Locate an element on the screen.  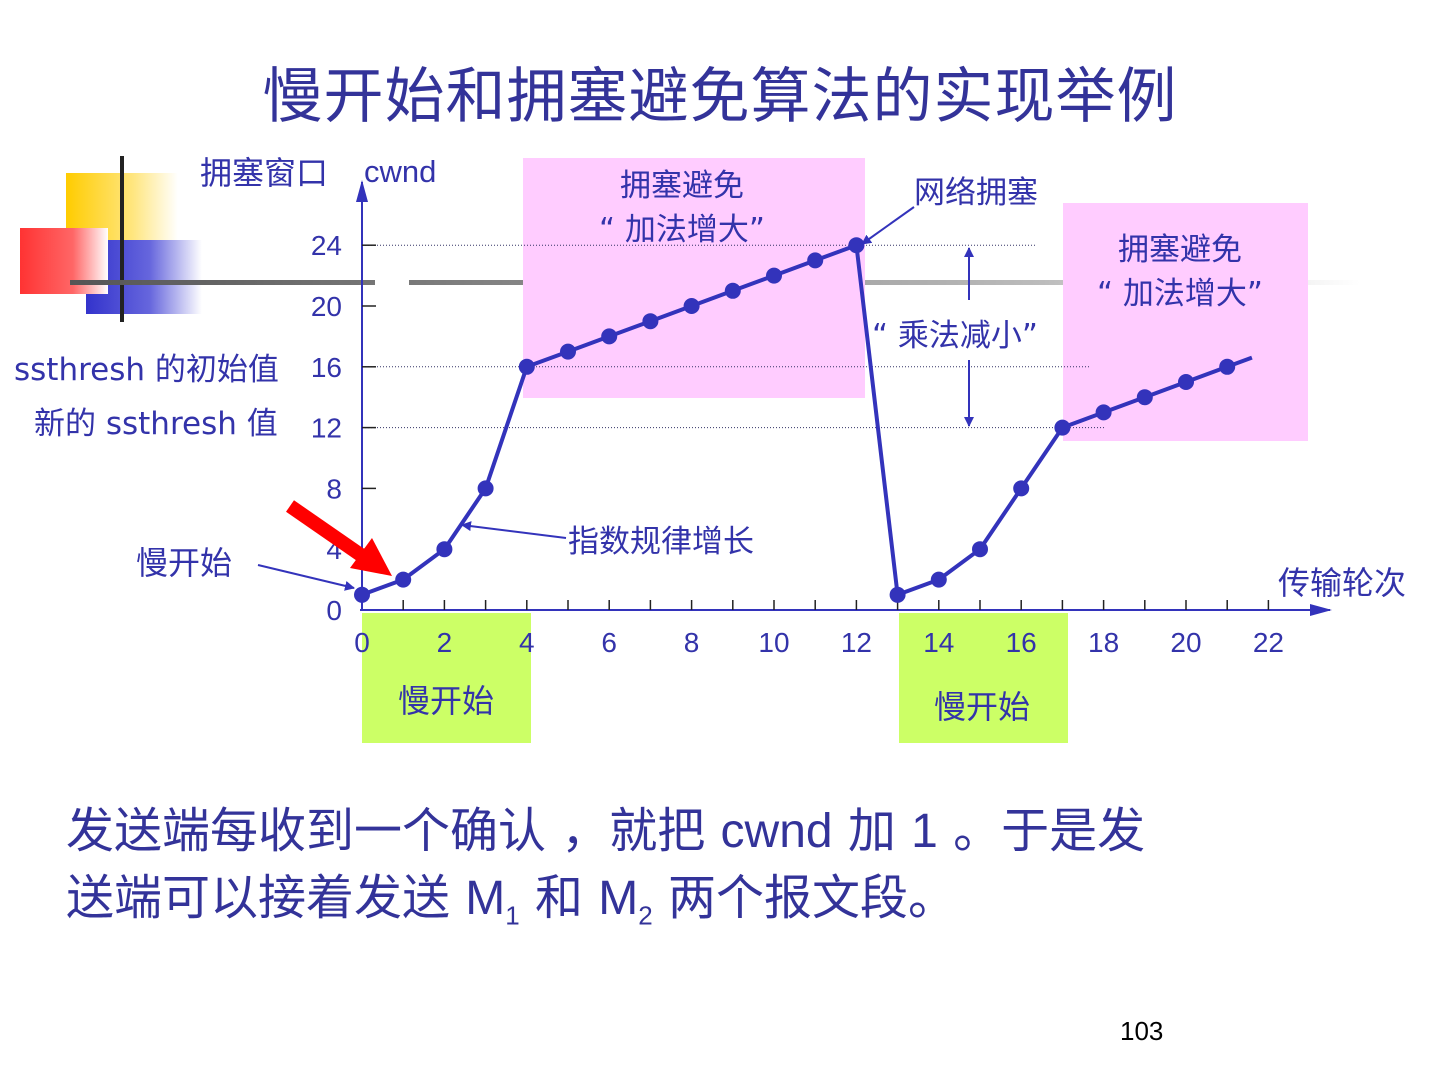
ca-box-1-subtitle: “ 加法增大” is located at coordinates (682, 230).